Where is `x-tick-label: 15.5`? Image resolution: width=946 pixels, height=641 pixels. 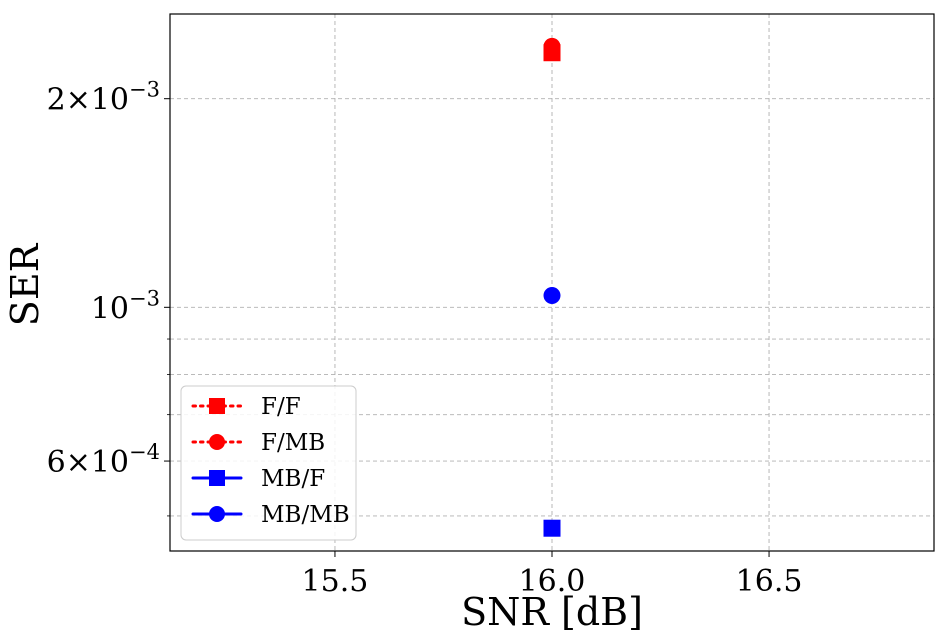 x-tick-label: 15.5 is located at coordinates (335, 581).